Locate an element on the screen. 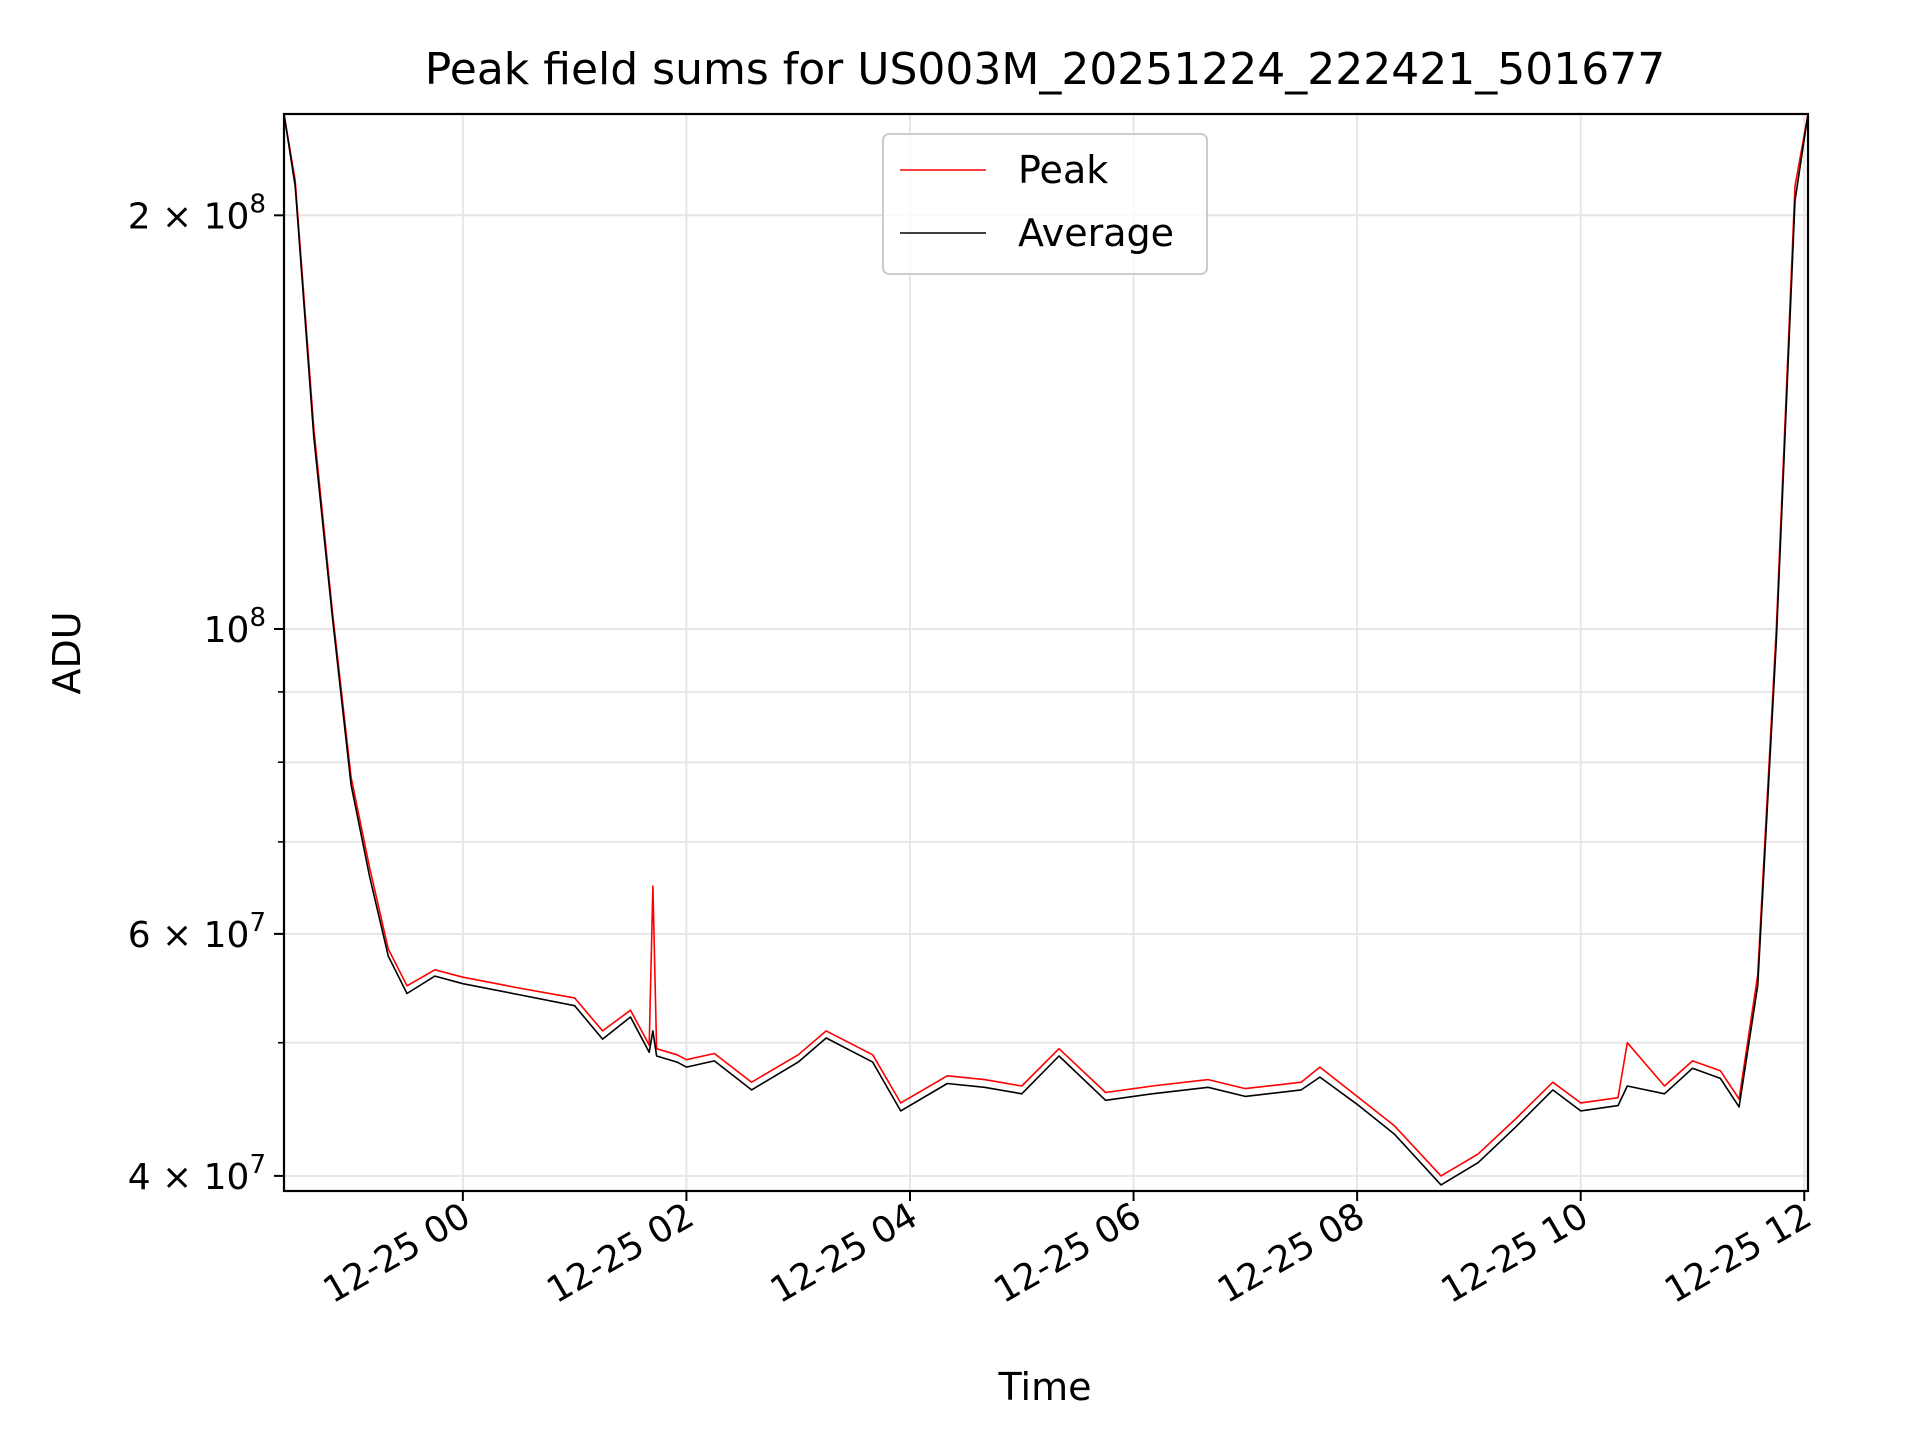 The image size is (1920, 1440). legend: Peak Average is located at coordinates (1045, 204).